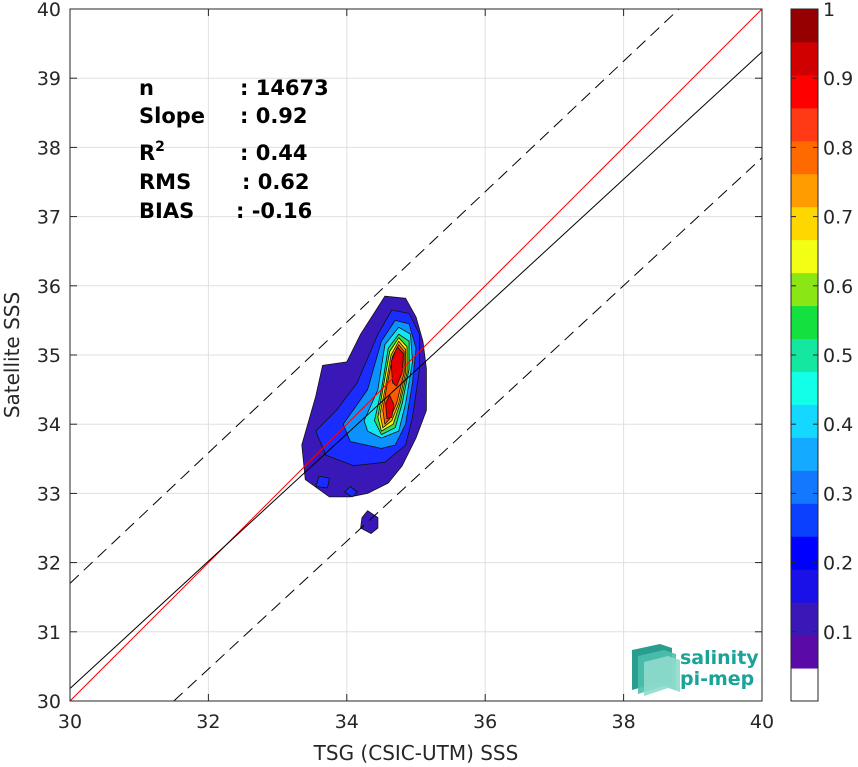  What do you see at coordinates (49, 148) in the screenshot?
I see `y-tick-label: 38` at bounding box center [49, 148].